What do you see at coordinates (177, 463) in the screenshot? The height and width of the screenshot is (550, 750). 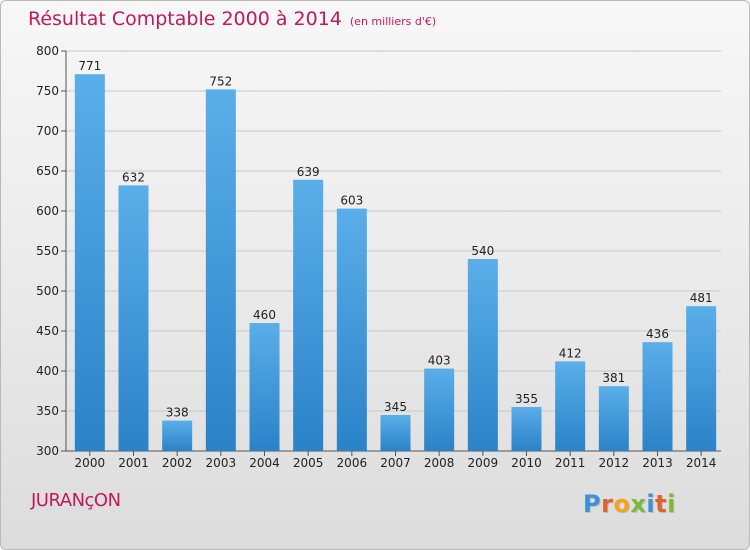 I see `x-tick-label-2002: 2002` at bounding box center [177, 463].